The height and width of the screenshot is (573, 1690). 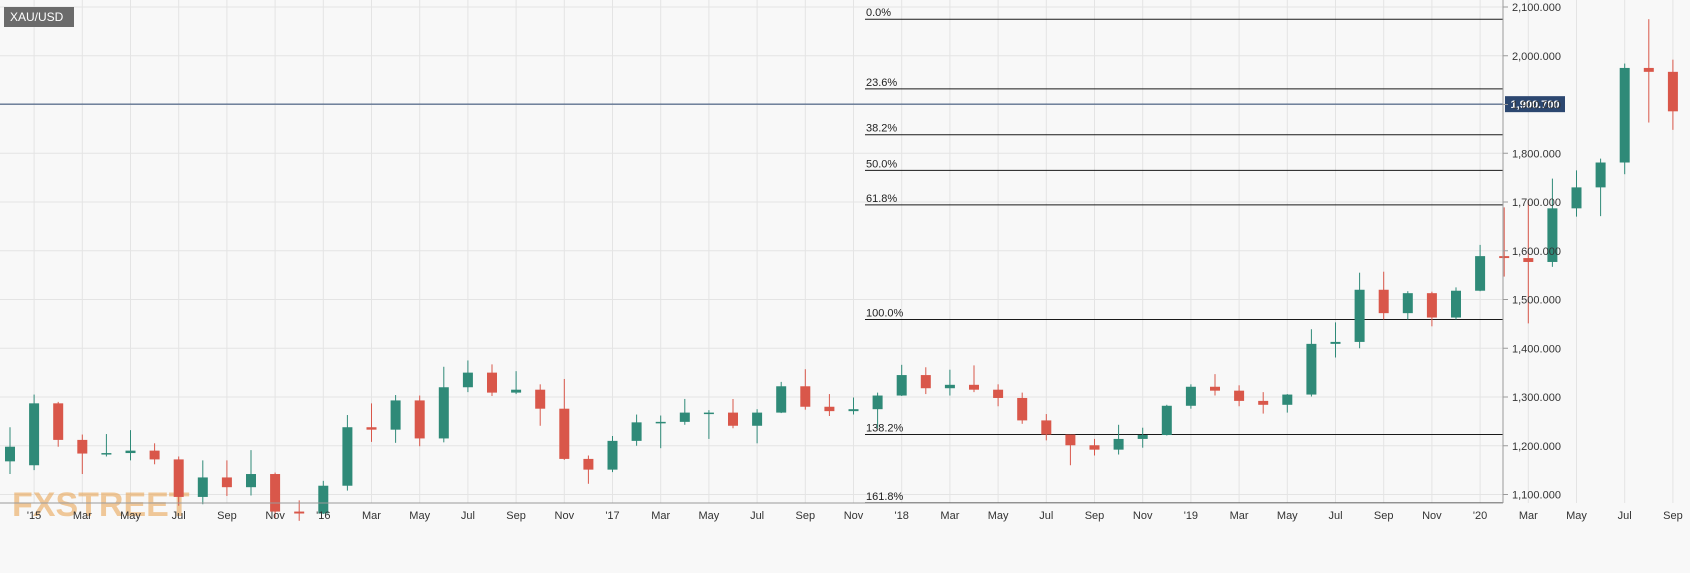 I want to click on y-tick-label: 1,900.000, so click(x=1536, y=106).